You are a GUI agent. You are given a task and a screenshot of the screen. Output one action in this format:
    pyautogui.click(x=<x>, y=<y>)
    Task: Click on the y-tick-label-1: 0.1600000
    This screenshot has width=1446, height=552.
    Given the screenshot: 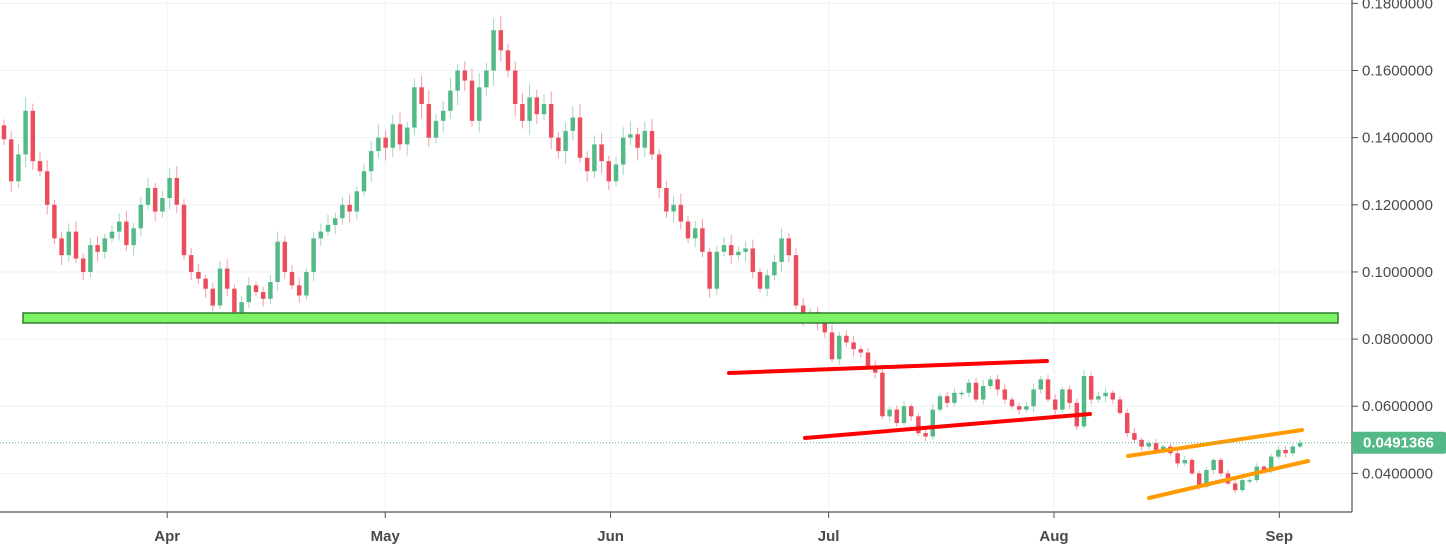 What is the action you would take?
    pyautogui.click(x=1397, y=71)
    